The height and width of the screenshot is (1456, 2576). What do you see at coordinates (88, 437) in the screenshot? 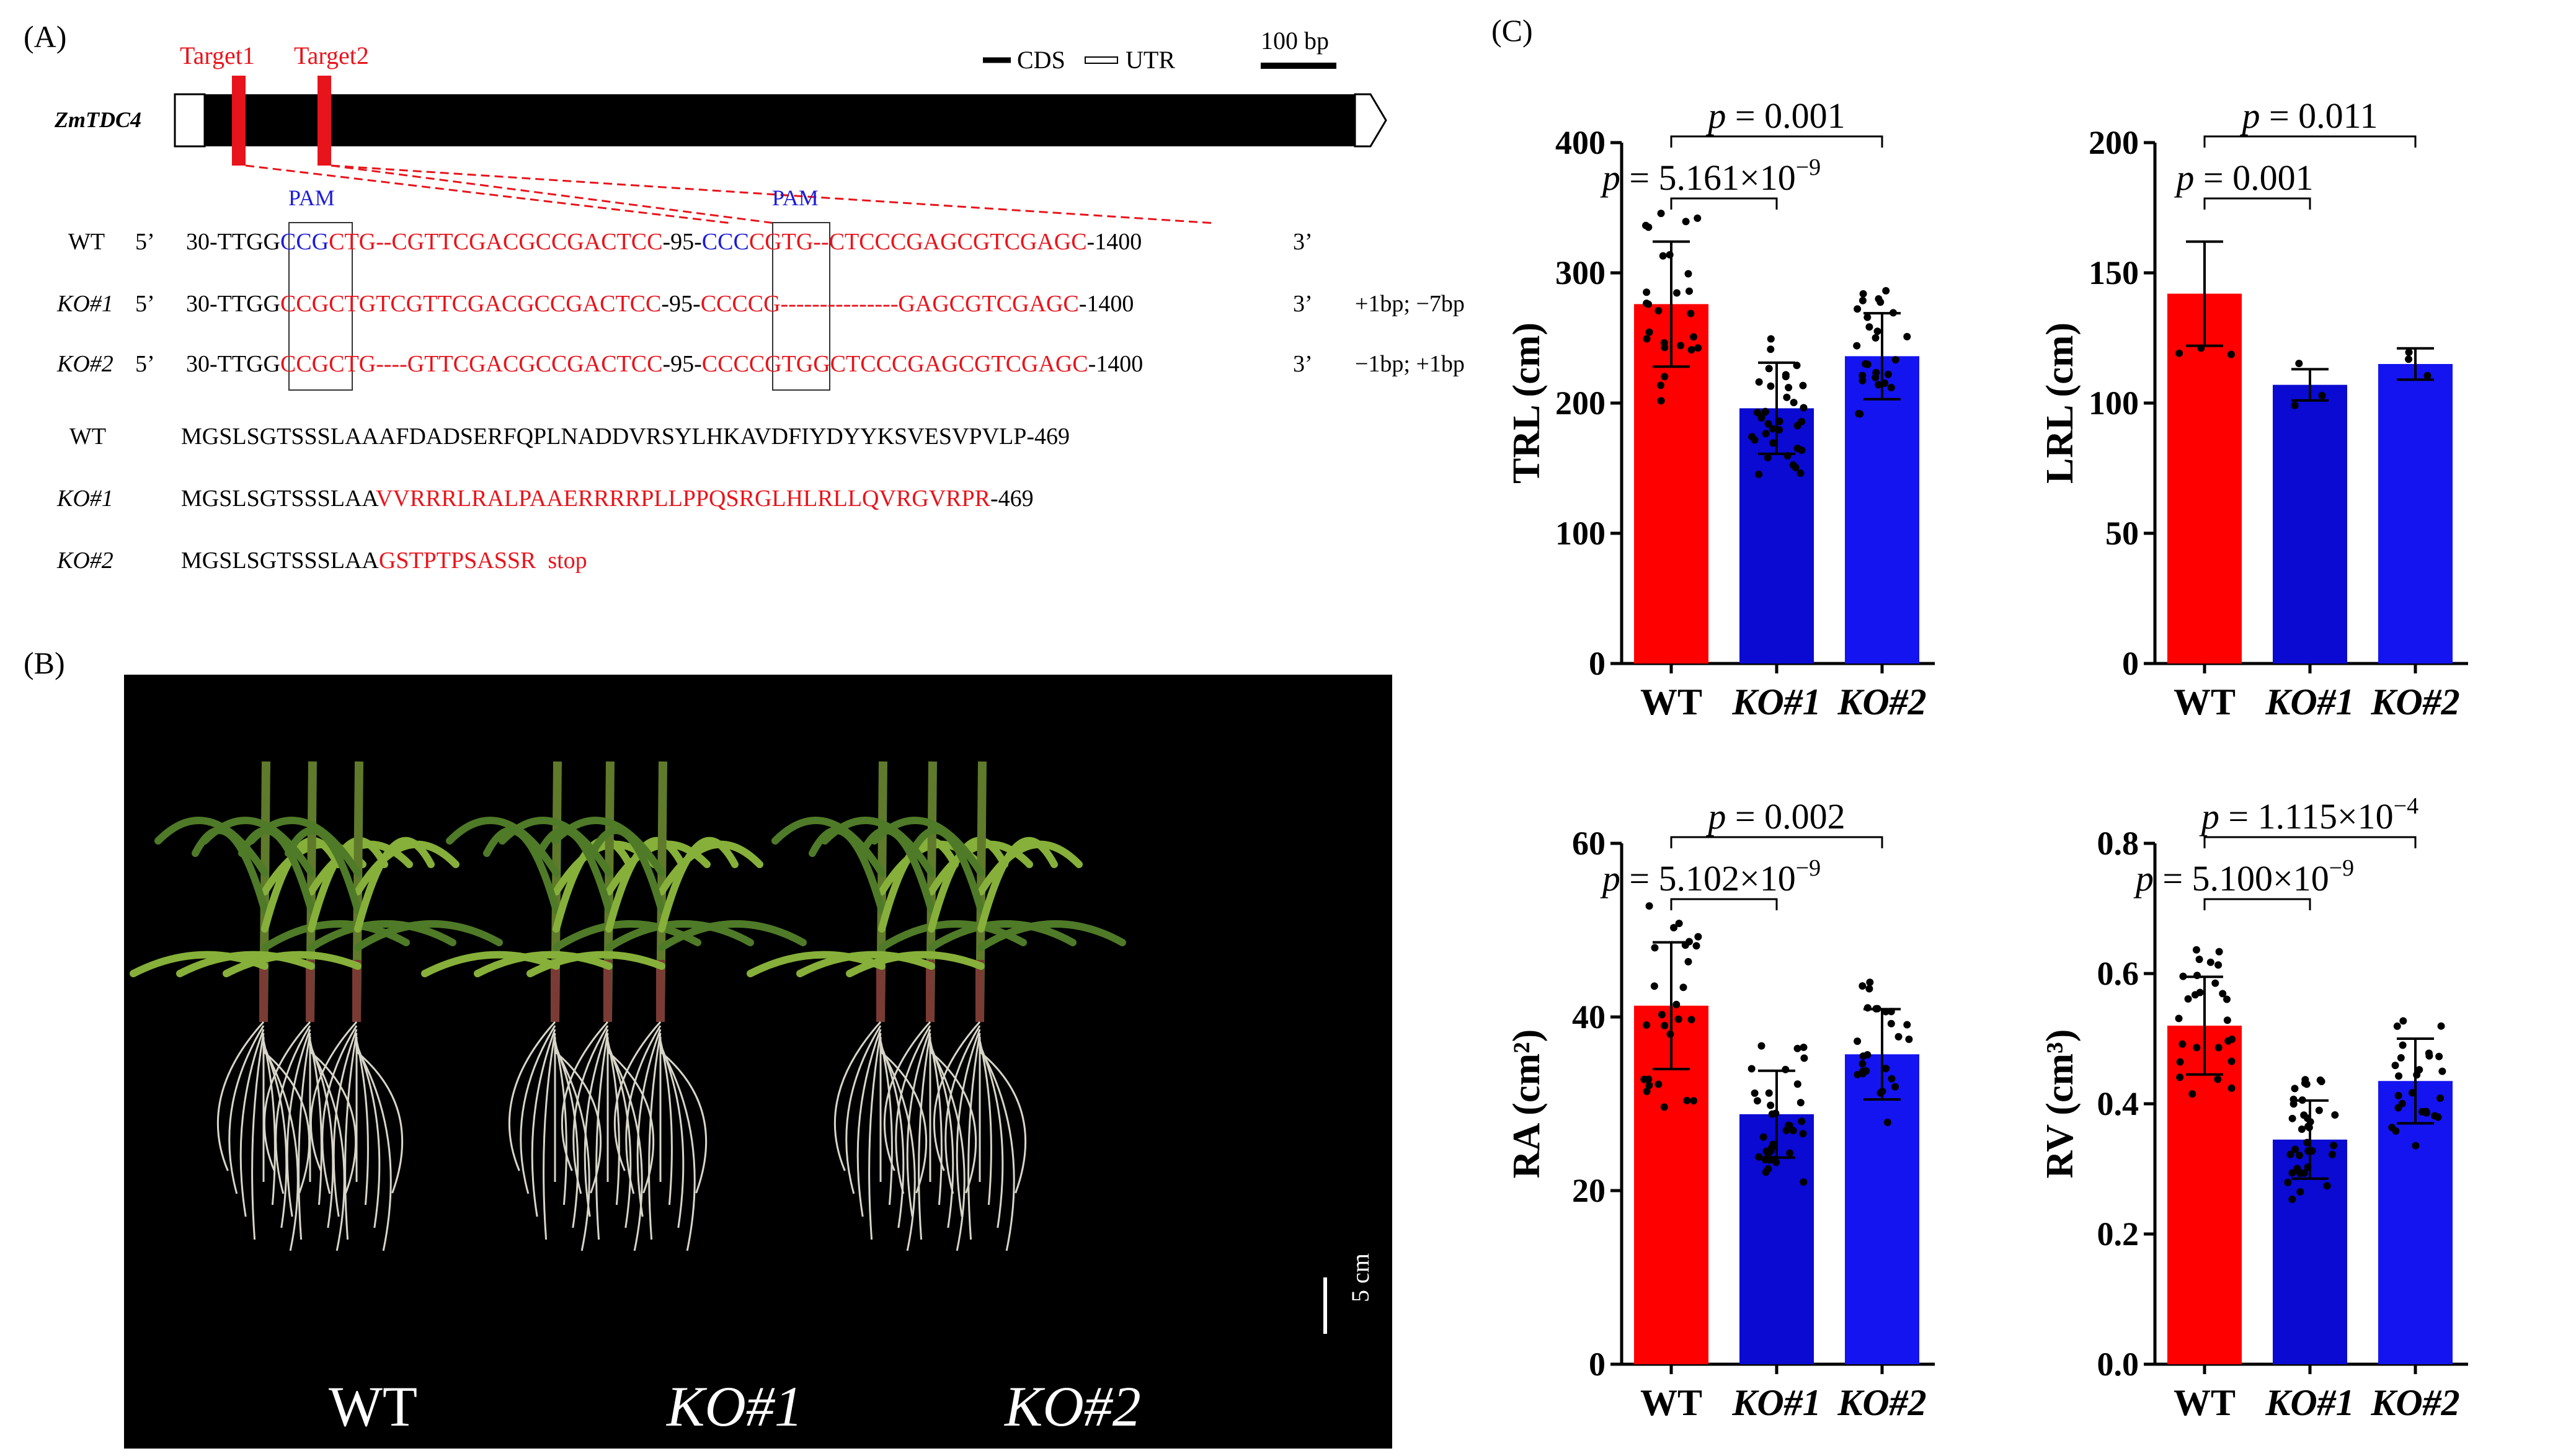
I see `protein-row-name-wt: WT` at bounding box center [88, 437].